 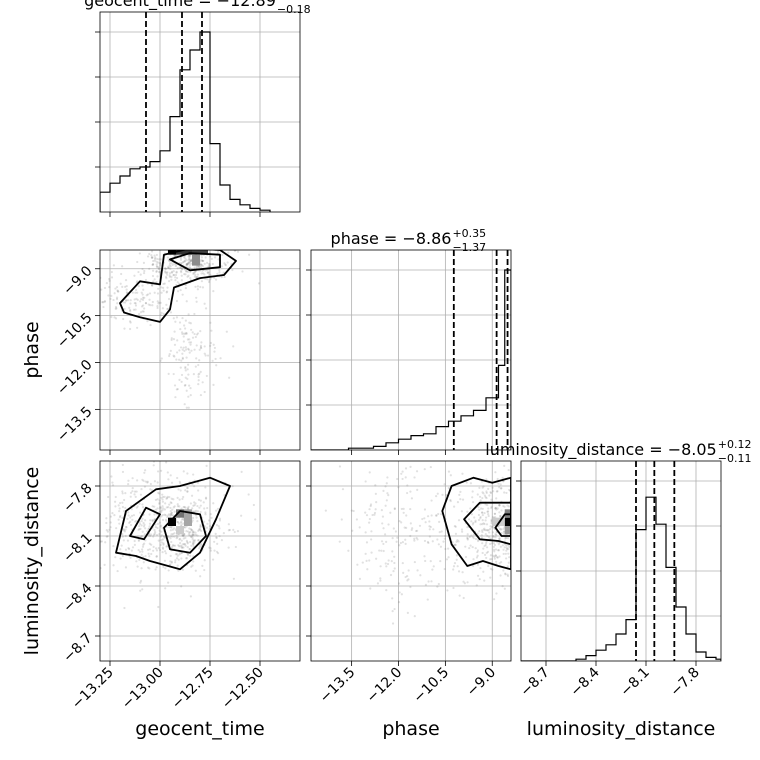 I want to click on hist-content, so click(x=411, y=350).